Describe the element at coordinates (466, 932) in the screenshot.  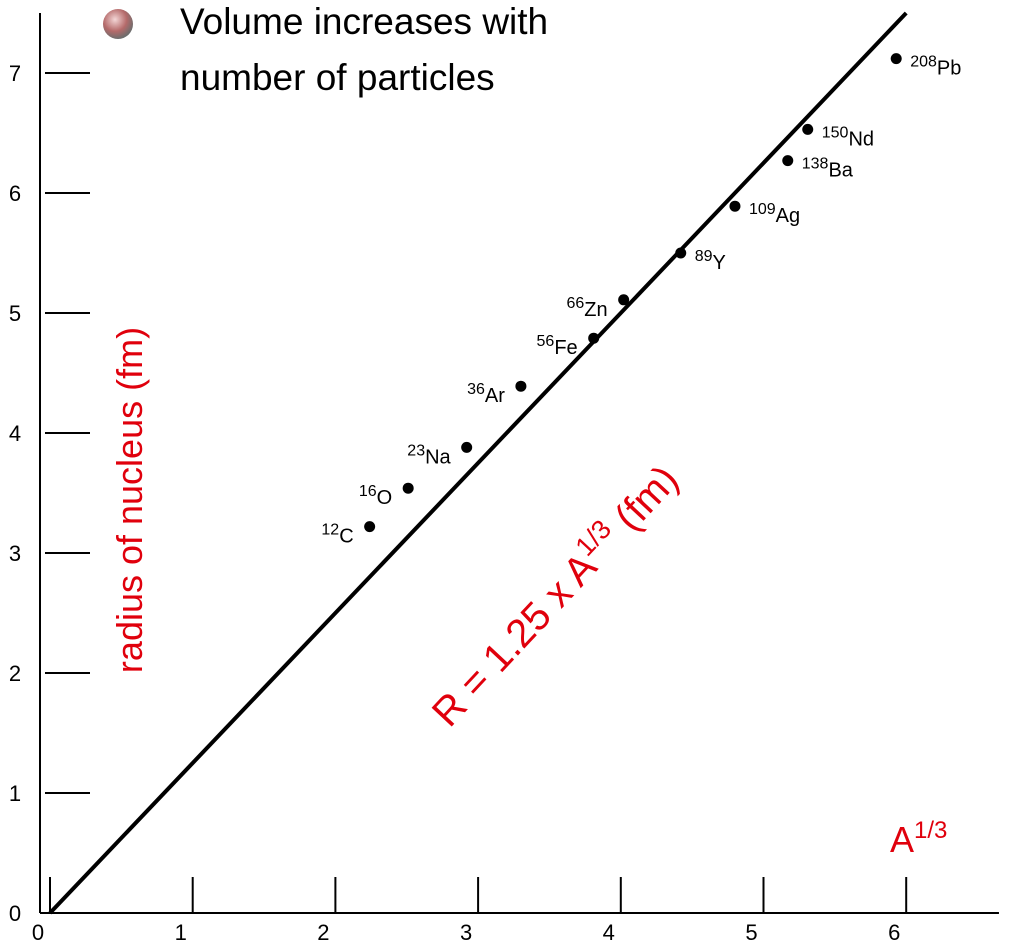
I see `x-tick-label: 3` at that location.